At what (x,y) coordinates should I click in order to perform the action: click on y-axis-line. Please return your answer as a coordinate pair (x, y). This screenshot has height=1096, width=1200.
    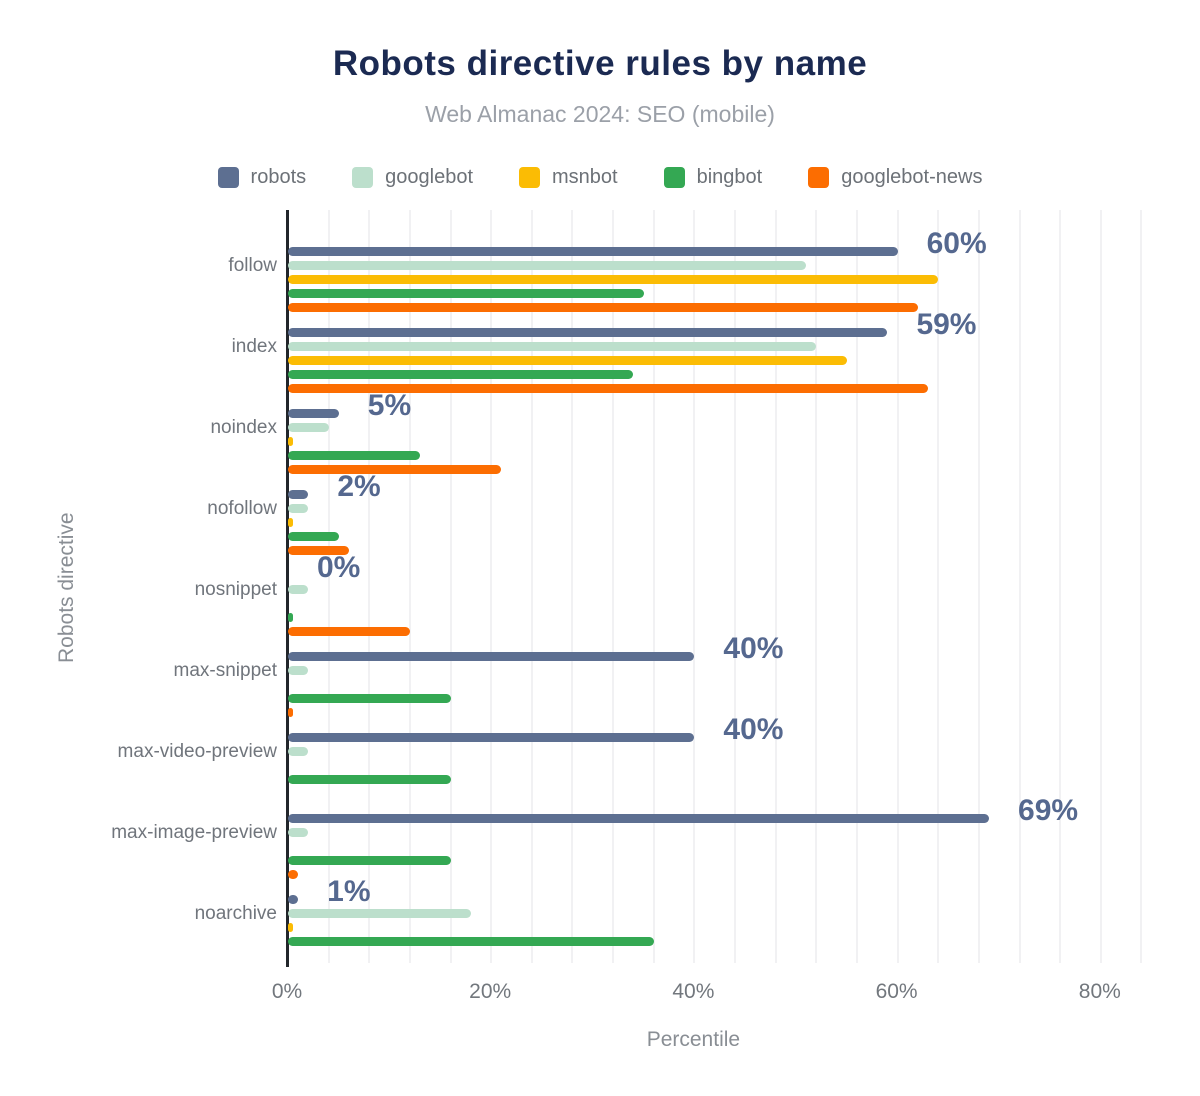
    Looking at the image, I should click on (287, 588).